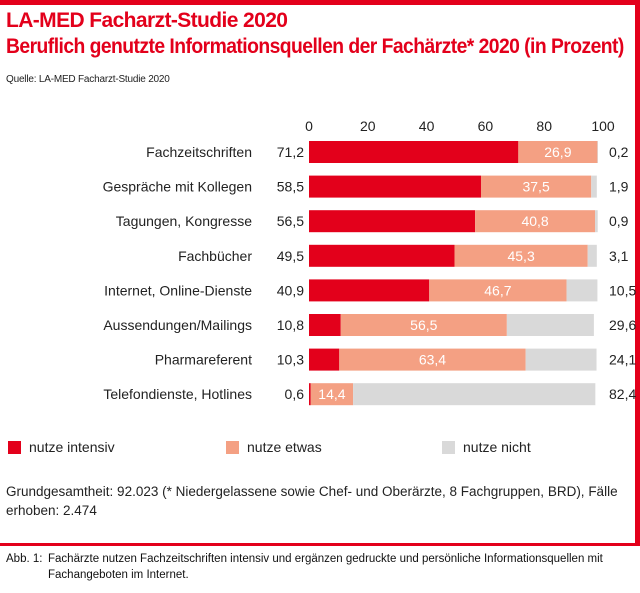 The height and width of the screenshot is (593, 640). What do you see at coordinates (637, 273) in the screenshot?
I see `right-border` at bounding box center [637, 273].